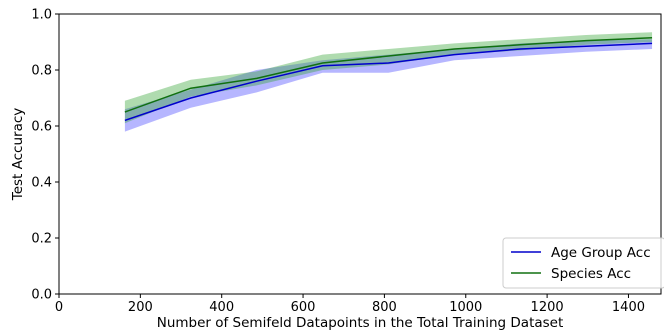  I want to click on x-tick-label: 0, so click(59, 307).